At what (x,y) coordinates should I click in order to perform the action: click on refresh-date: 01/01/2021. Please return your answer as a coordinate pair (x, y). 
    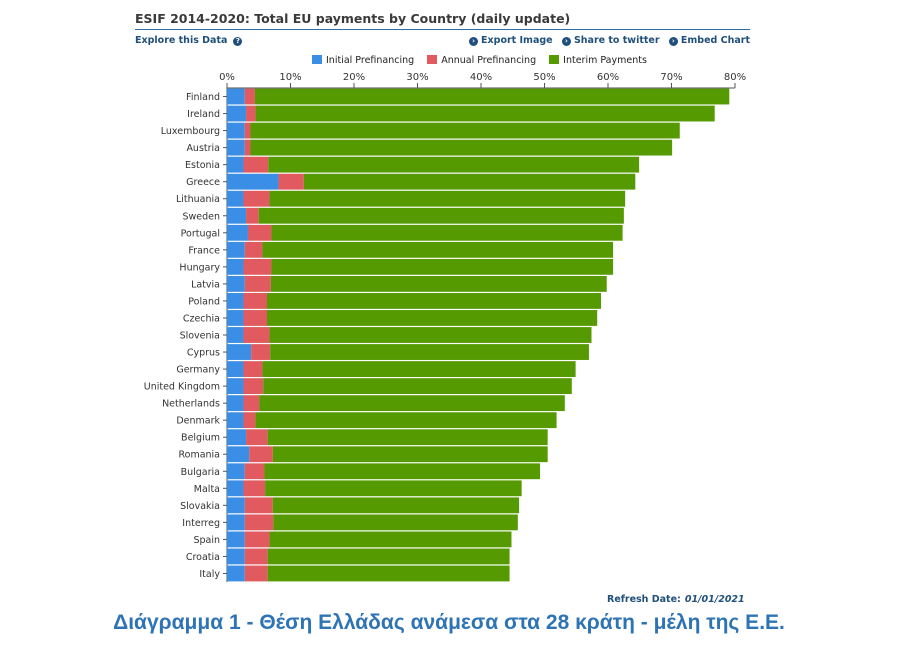
    Looking at the image, I should click on (714, 599).